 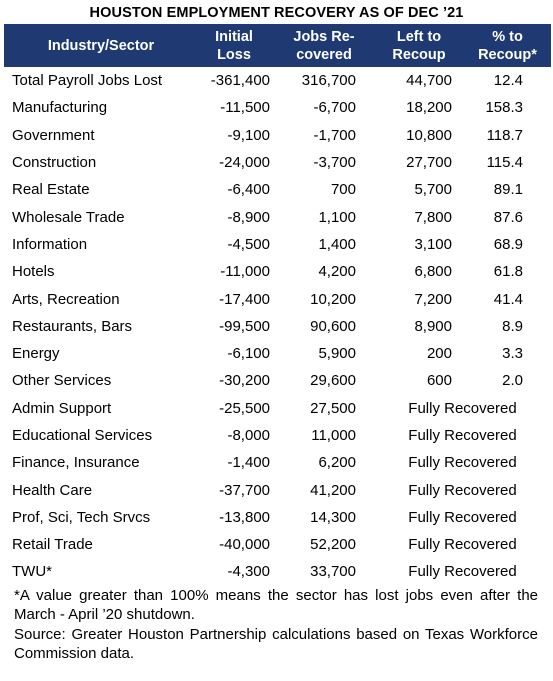 I want to click on cell-industry: Total Payroll Jobs Lost, so click(x=87, y=81).